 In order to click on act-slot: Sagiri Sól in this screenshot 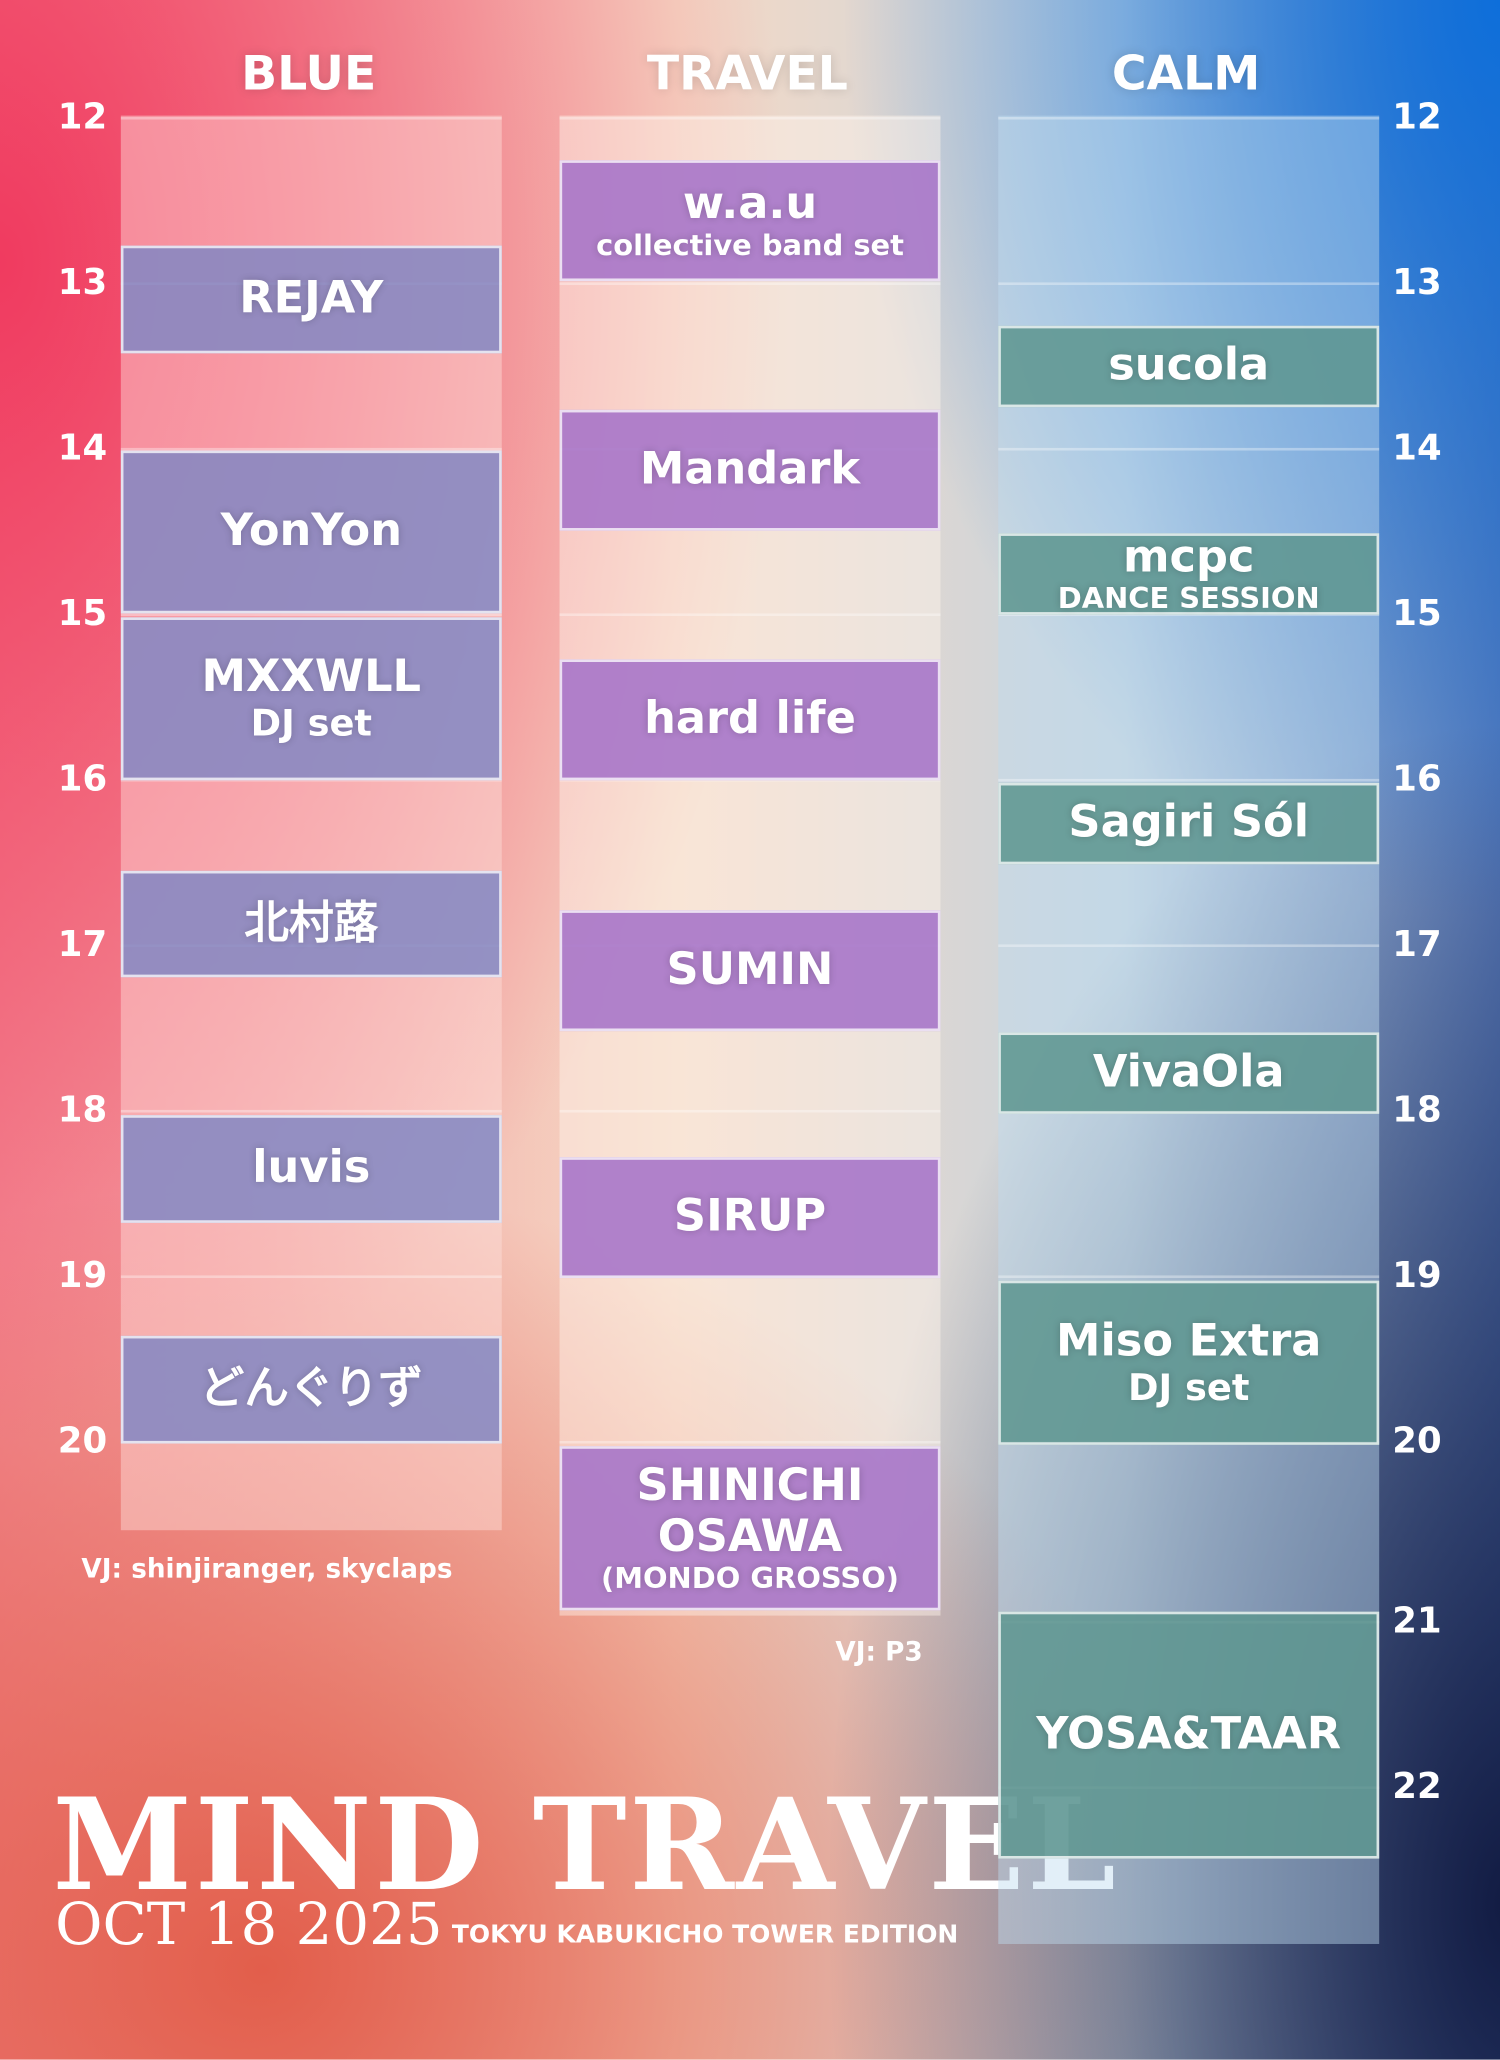, I will do `click(1189, 823)`.